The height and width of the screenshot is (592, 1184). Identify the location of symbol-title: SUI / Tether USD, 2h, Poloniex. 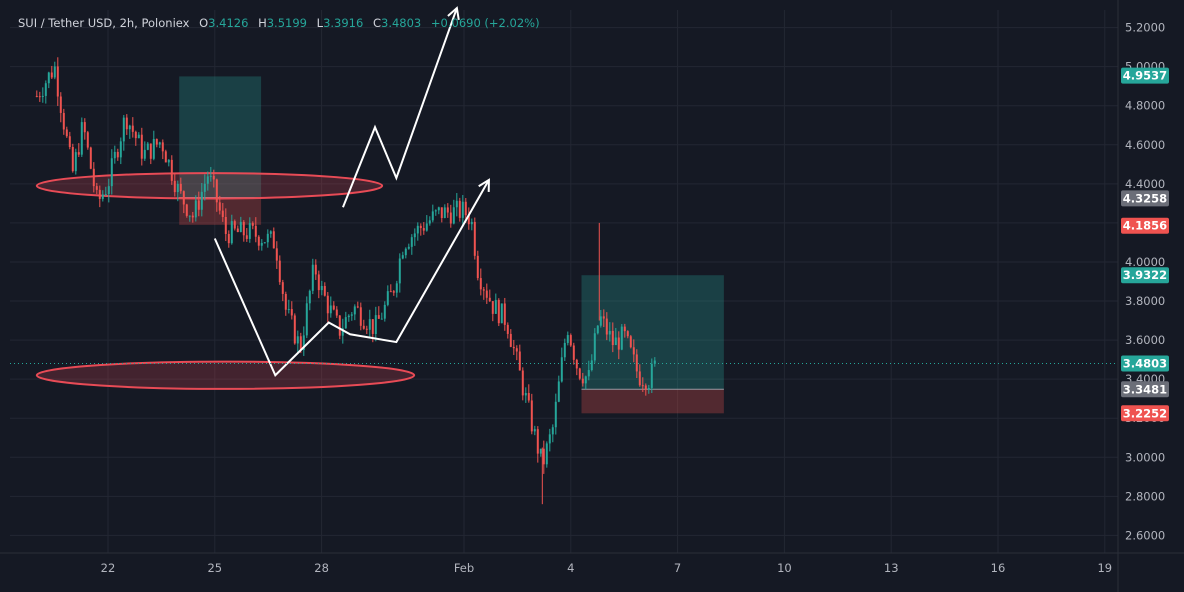
(104, 23).